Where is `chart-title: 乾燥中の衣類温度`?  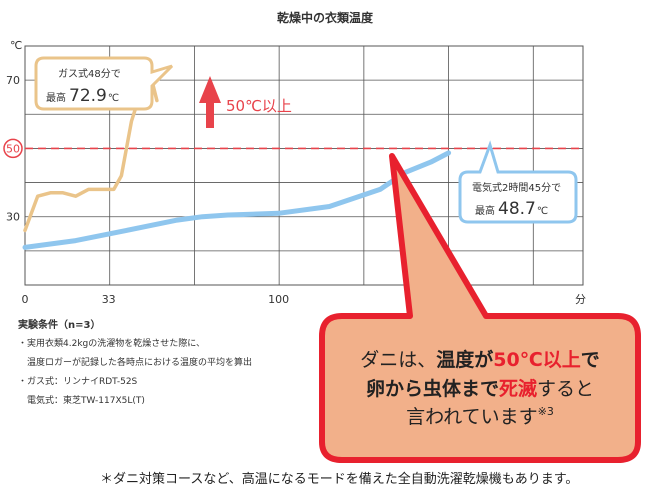
chart-title: 乾燥中の衣類温度 is located at coordinates (325, 17).